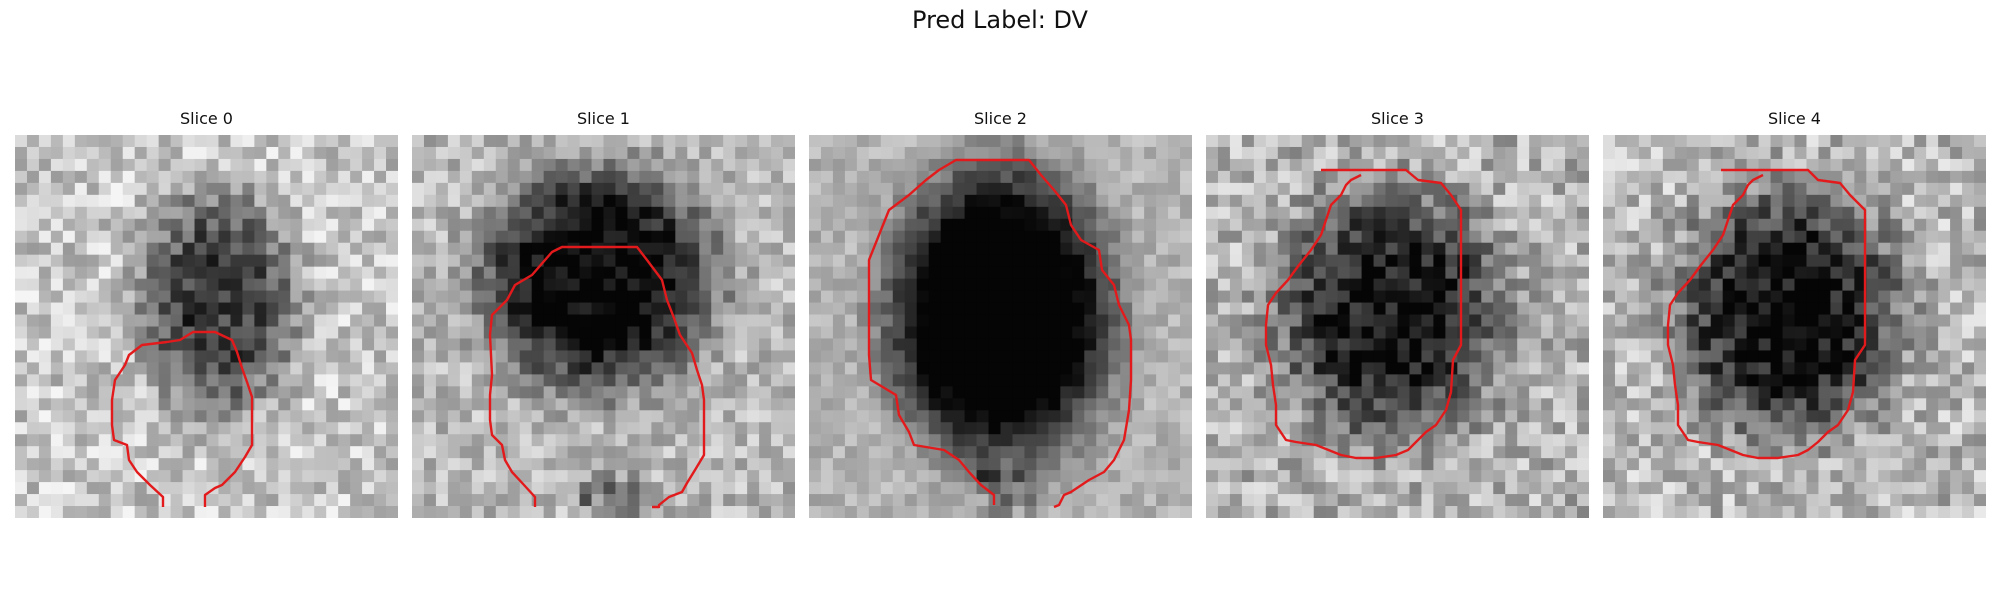  I want to click on slice-panel-3: Slice 3, so click(1397, 313).